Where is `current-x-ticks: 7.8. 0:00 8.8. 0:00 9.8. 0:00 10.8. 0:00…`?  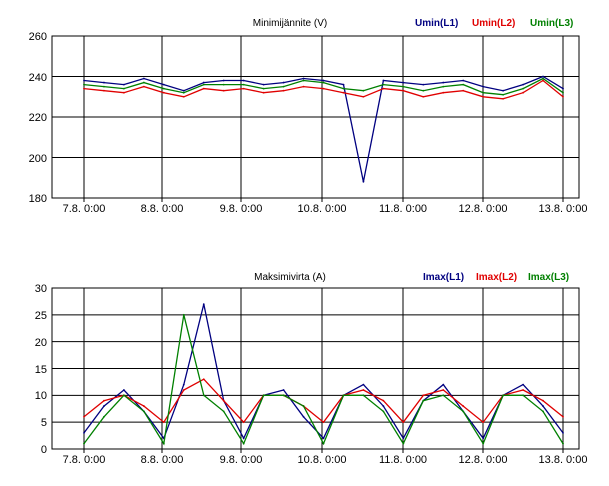
current-x-ticks: 7.8. 0:00 8.8. 0:00 9.8. 0:00 10.8. 0:00… is located at coordinates (325, 460).